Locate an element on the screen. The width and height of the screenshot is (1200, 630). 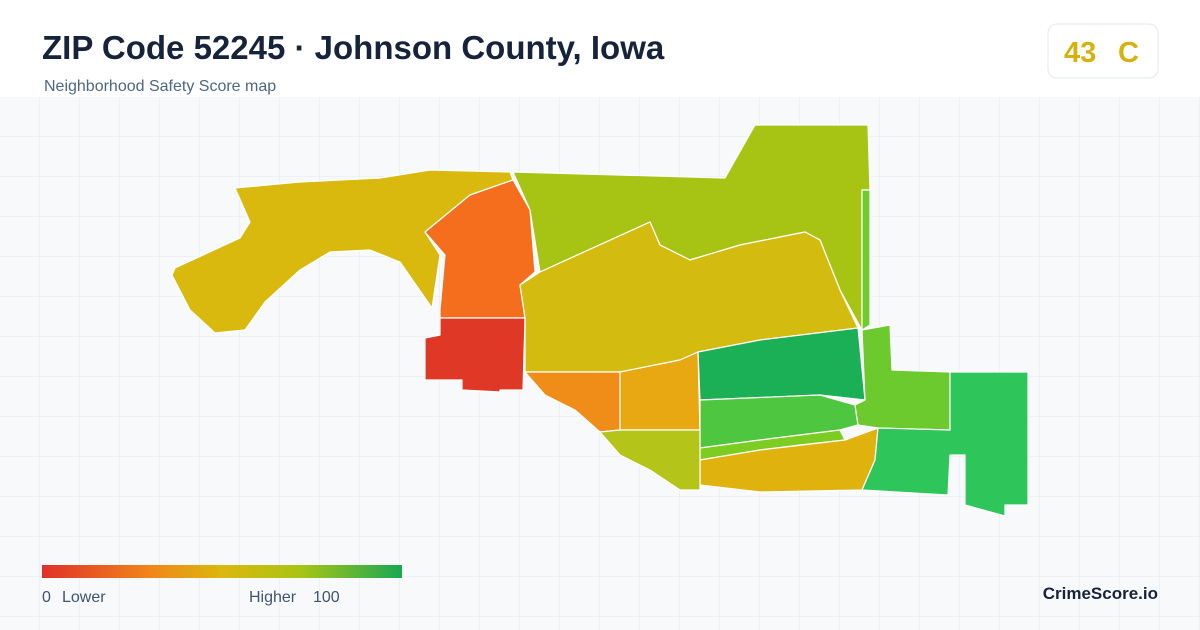
legend-scale is located at coordinates (222, 571).